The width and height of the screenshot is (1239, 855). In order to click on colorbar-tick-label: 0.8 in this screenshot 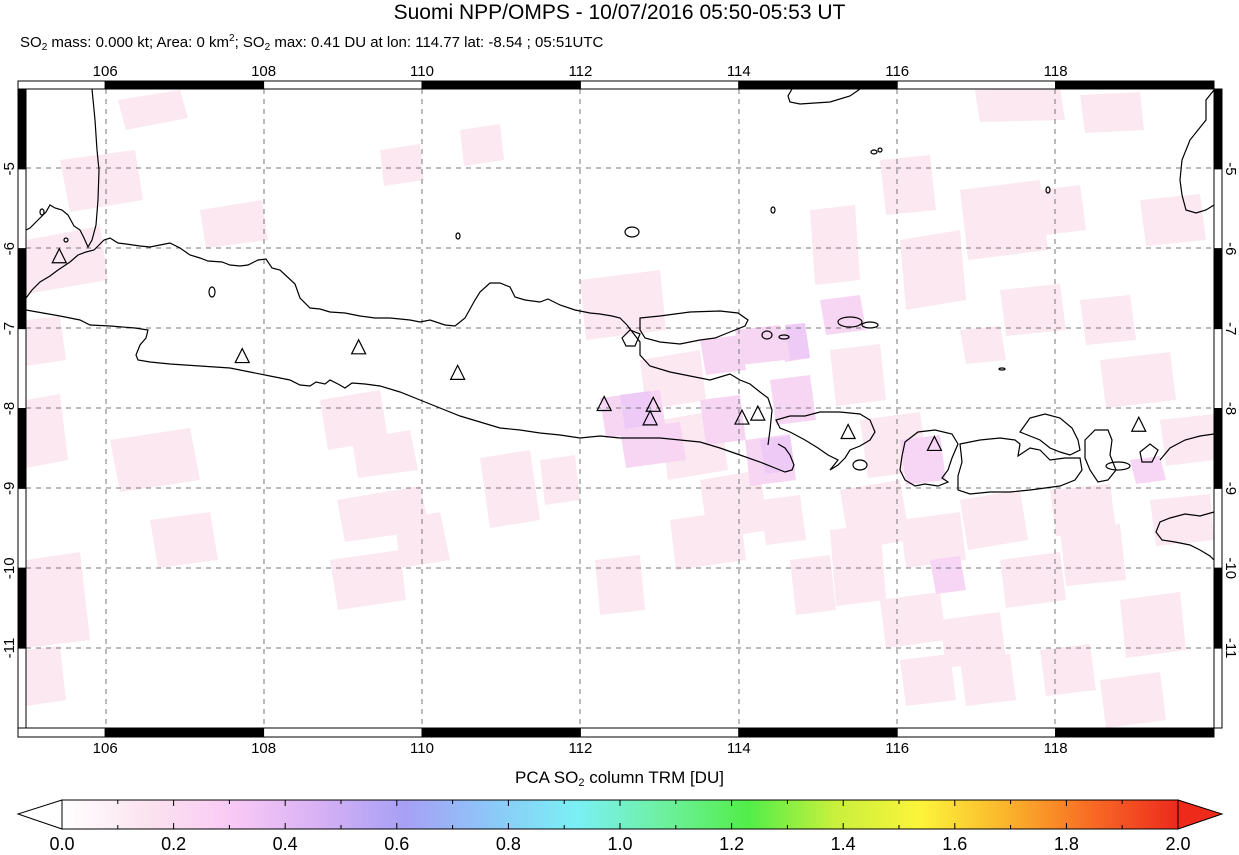, I will do `click(508, 844)`.